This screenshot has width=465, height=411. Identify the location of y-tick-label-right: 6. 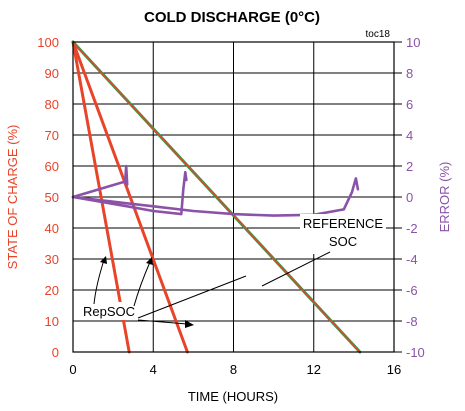
(409, 104).